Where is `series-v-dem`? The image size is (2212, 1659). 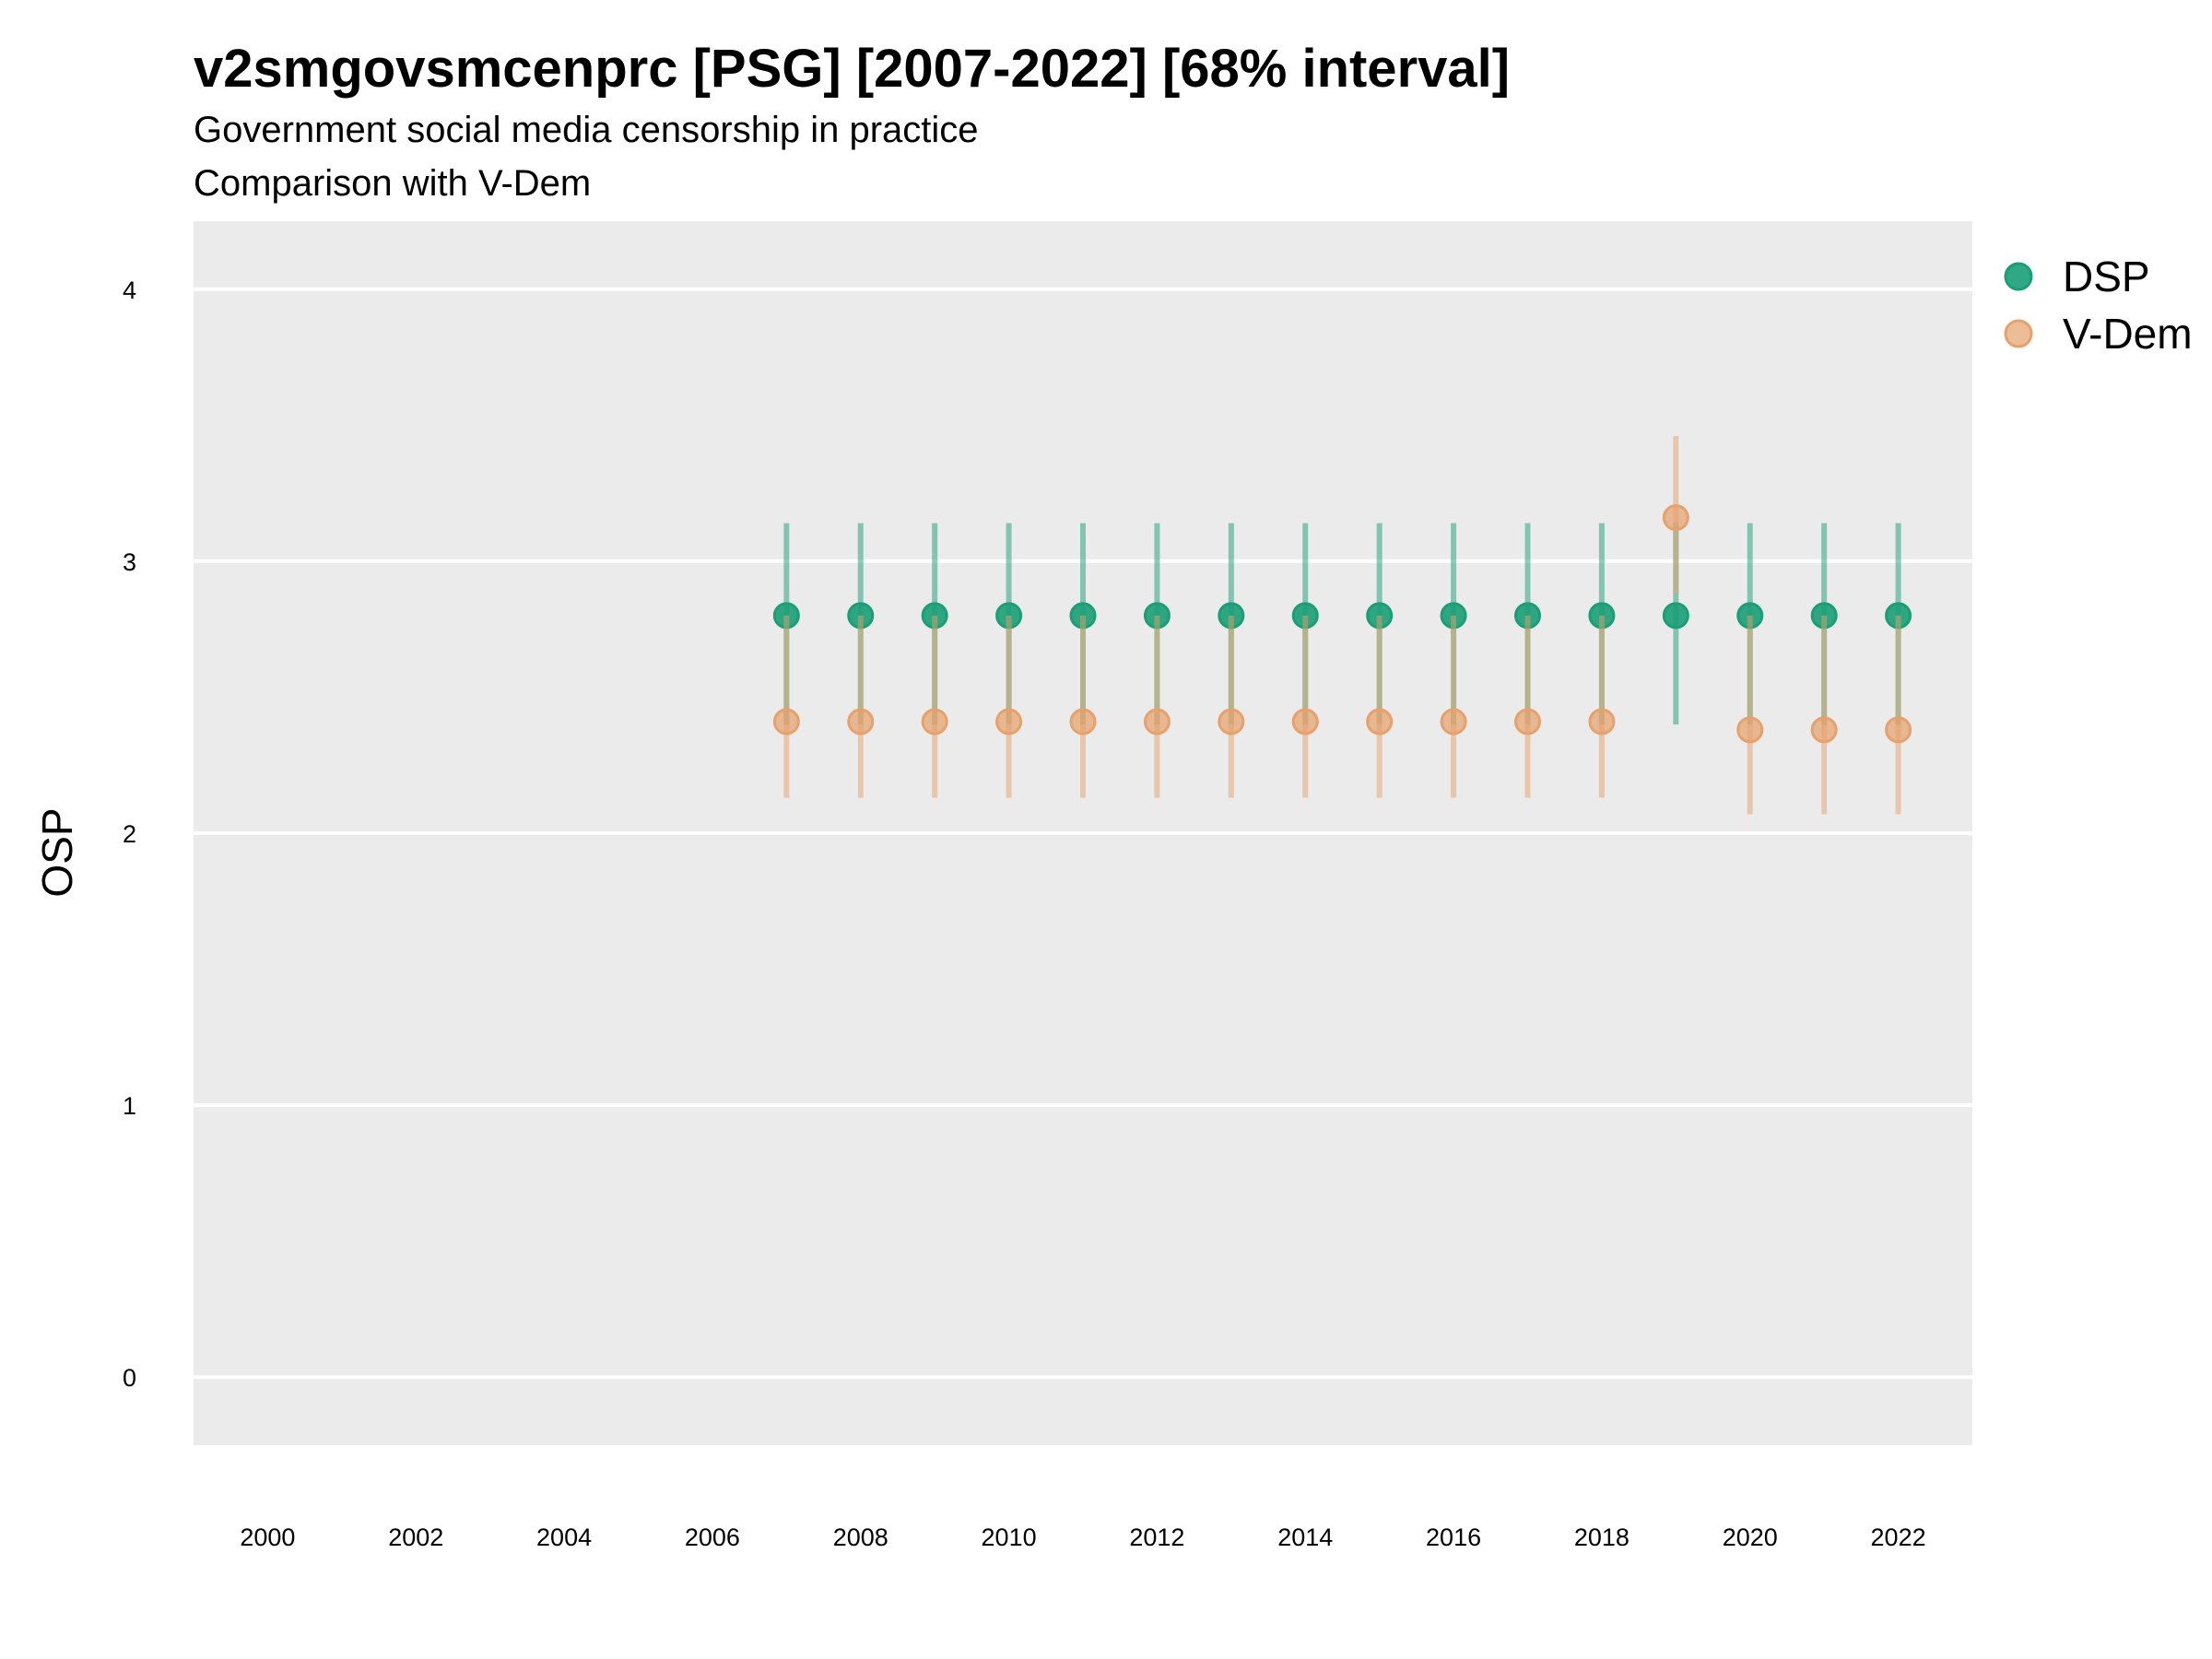 series-v-dem is located at coordinates (1342, 625).